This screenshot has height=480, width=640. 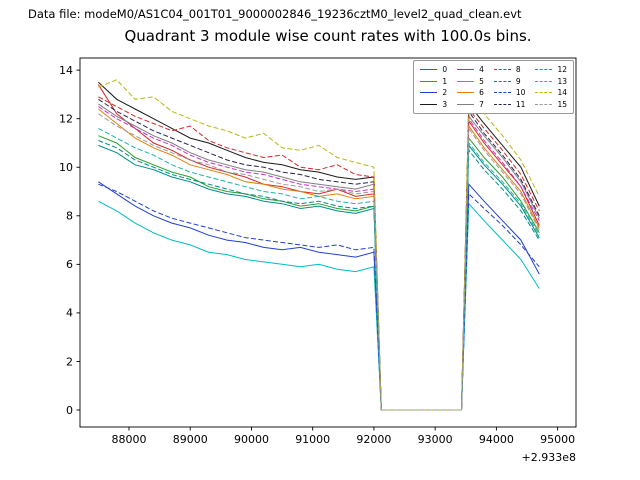 What do you see at coordinates (562, 93) in the screenshot?
I see `legend-label: 14` at bounding box center [562, 93].